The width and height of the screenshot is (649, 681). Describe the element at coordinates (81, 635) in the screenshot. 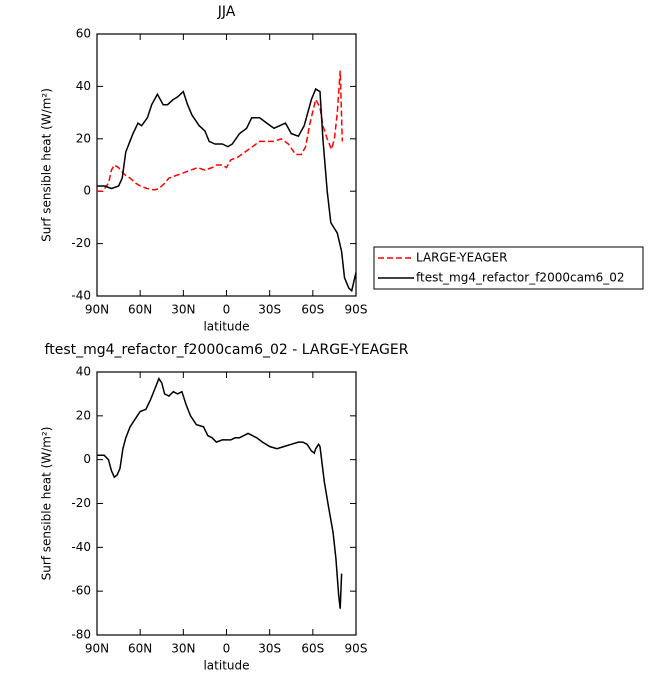

I see `y-tick-label: -80` at that location.